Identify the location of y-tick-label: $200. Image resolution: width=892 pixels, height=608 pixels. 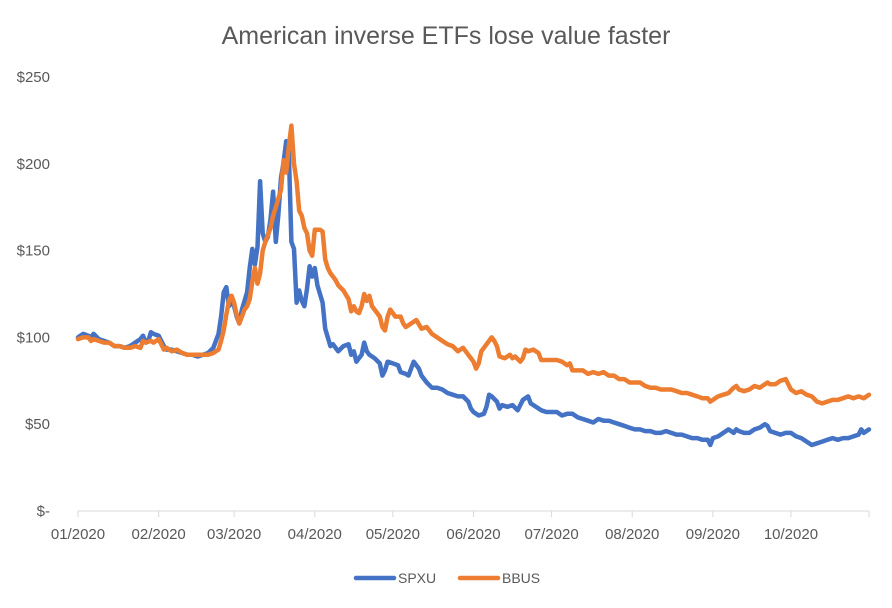
(33, 164).